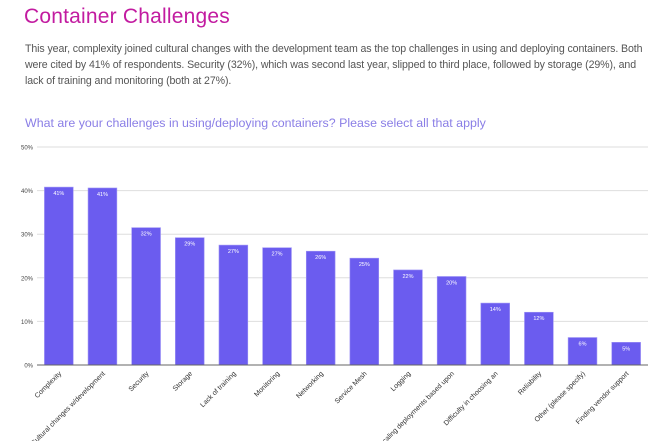  Describe the element at coordinates (27, 323) in the screenshot. I see `y-tick-label: 10%` at that location.